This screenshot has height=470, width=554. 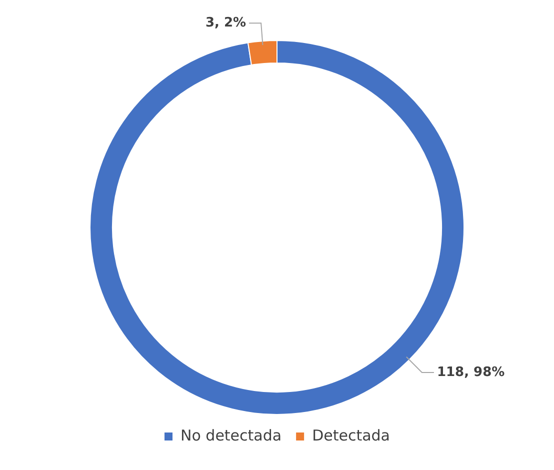 I want to click on data-label: 3, 2%, so click(x=225, y=22).